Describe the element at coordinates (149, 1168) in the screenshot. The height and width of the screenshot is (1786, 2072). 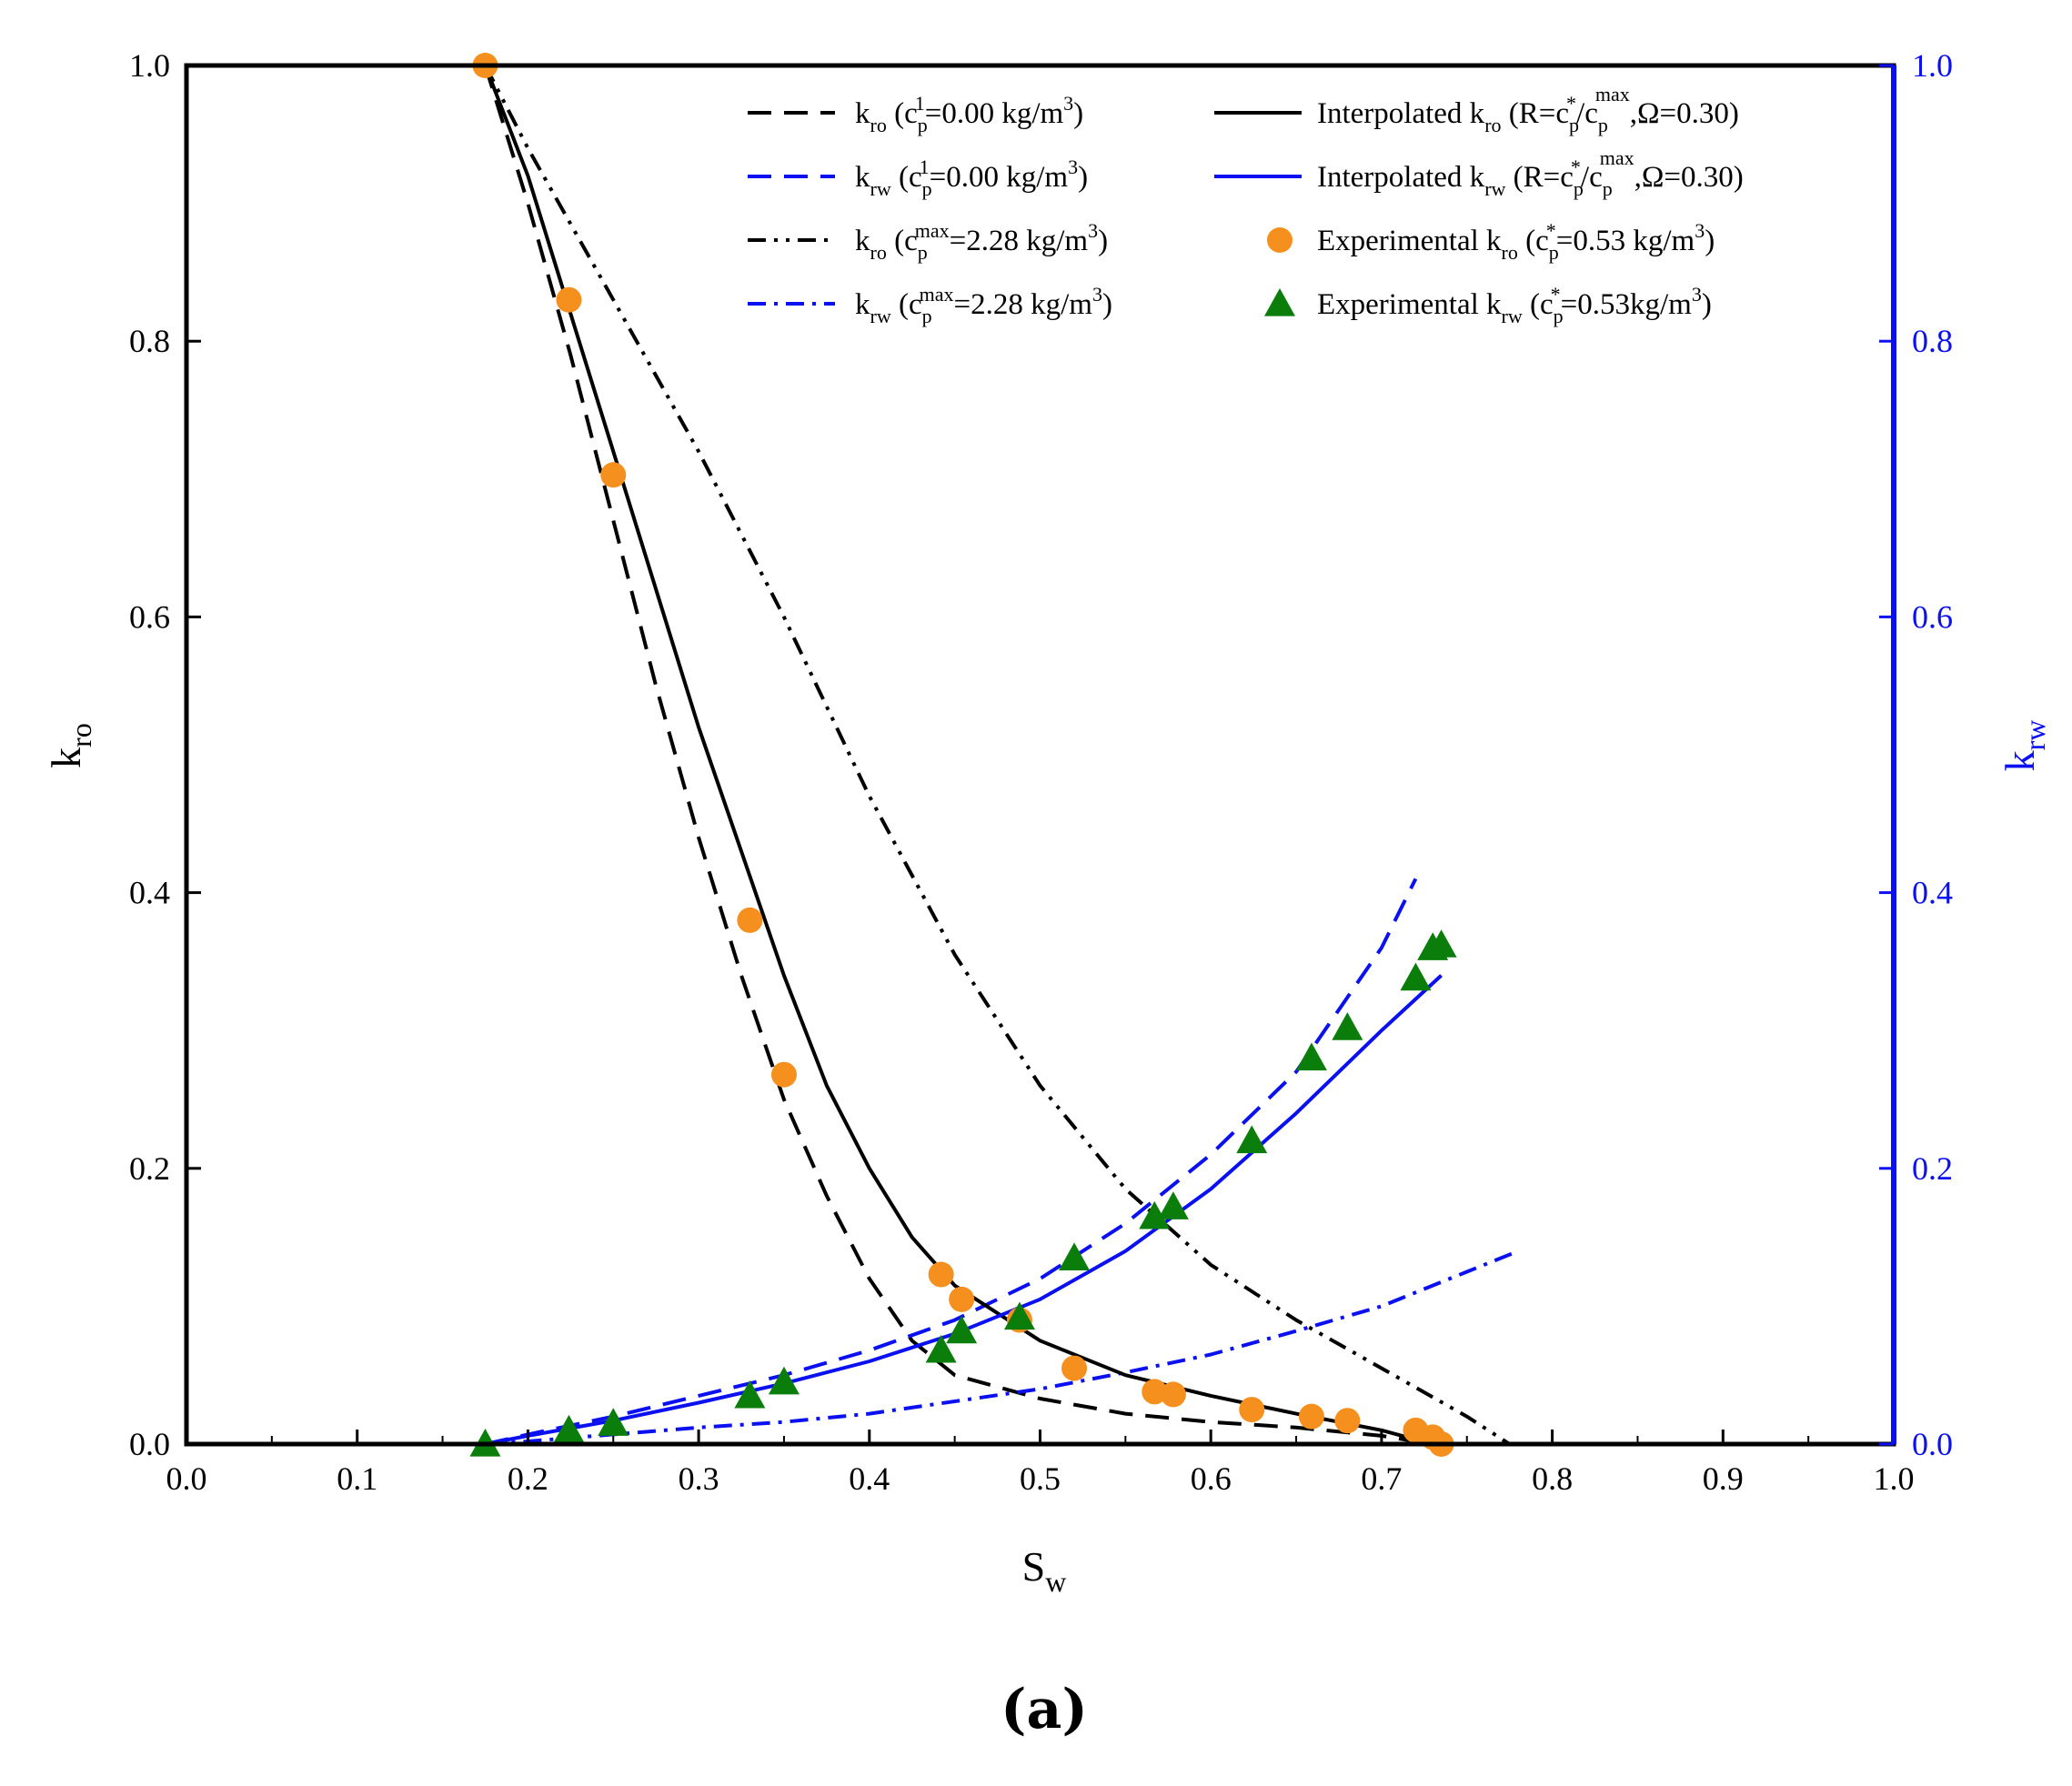
I see `y-left-tick-label: 0.2` at that location.